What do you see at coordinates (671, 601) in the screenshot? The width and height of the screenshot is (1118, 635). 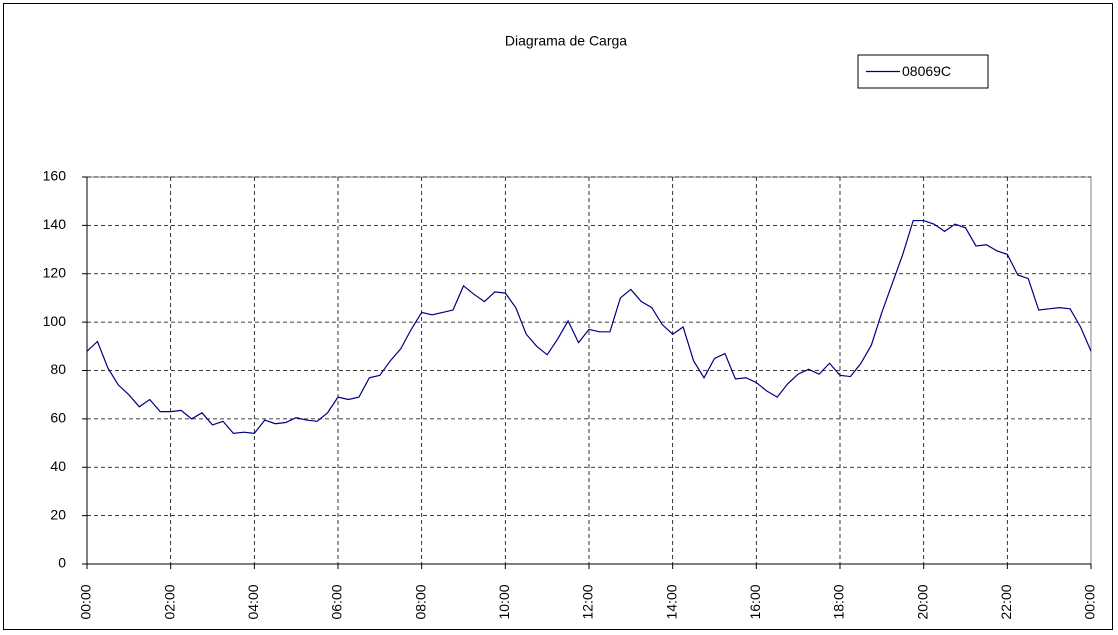 I see `x-tick-label: 14:00` at bounding box center [671, 601].